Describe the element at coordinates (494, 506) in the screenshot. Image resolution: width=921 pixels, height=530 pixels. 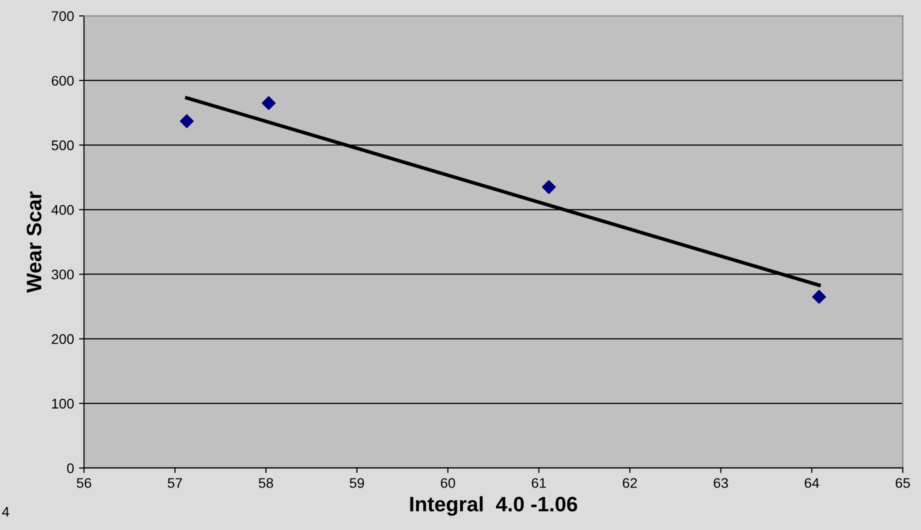
I see `x-axis-title: Integral 4.0 -1.06` at that location.